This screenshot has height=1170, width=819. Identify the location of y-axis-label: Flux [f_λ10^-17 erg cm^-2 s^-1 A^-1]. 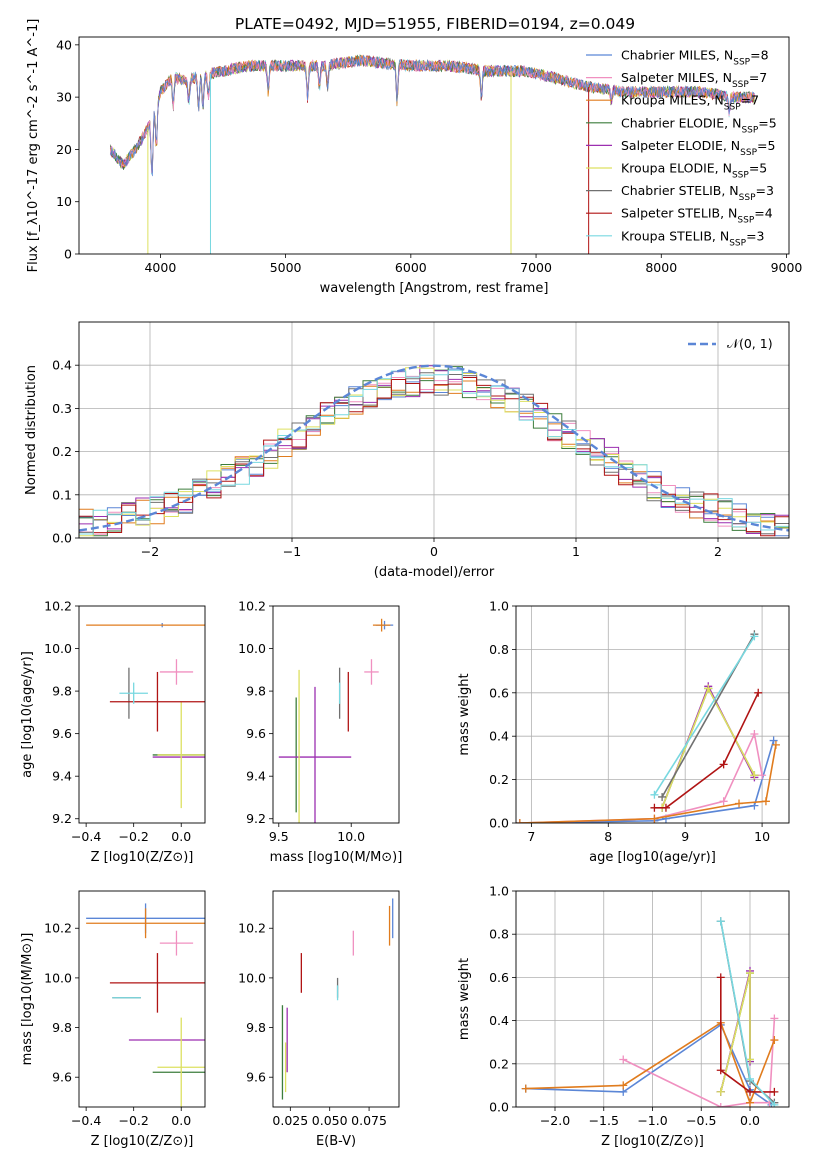
(33, 146).